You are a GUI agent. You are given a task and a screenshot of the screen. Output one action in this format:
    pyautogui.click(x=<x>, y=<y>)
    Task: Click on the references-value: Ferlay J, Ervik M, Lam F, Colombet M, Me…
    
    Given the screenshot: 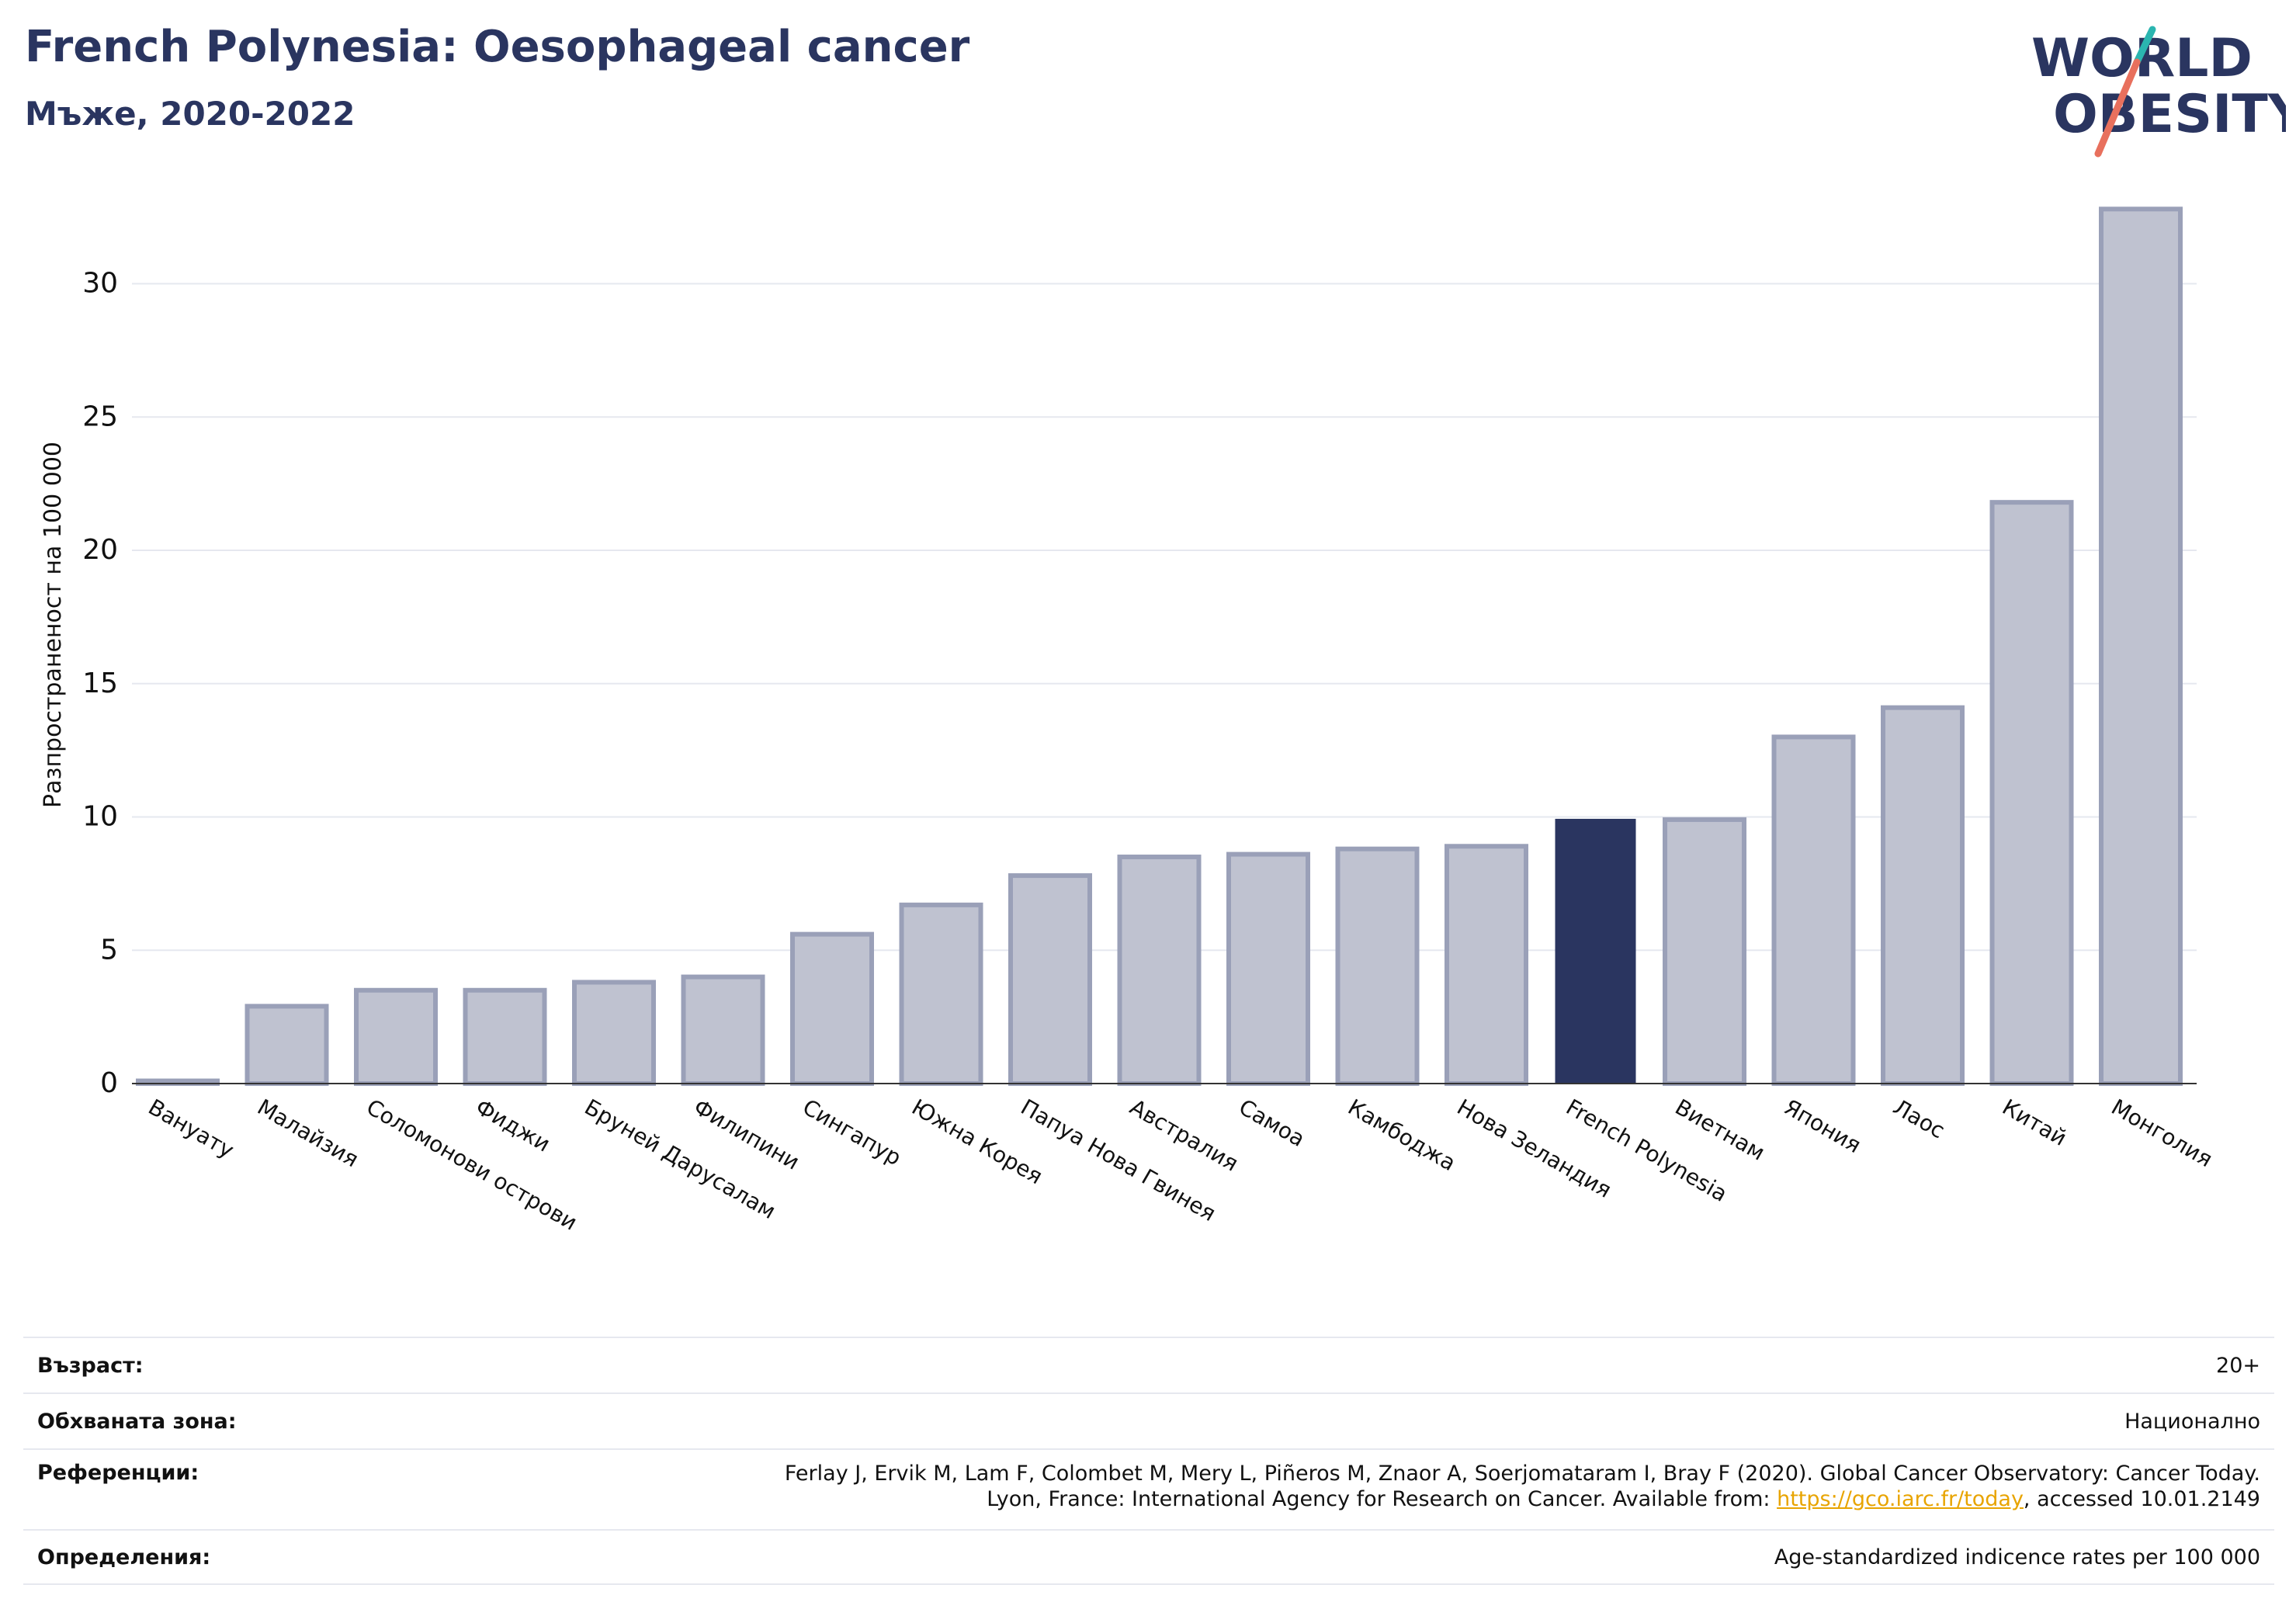 What is the action you would take?
    pyautogui.click(x=1522, y=1486)
    